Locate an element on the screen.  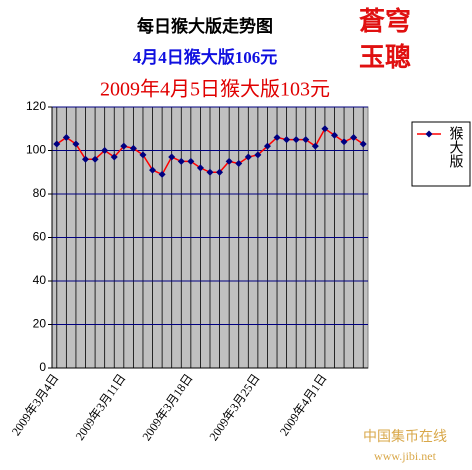
y-tick-label: 20 is located at coordinates (40, 324).